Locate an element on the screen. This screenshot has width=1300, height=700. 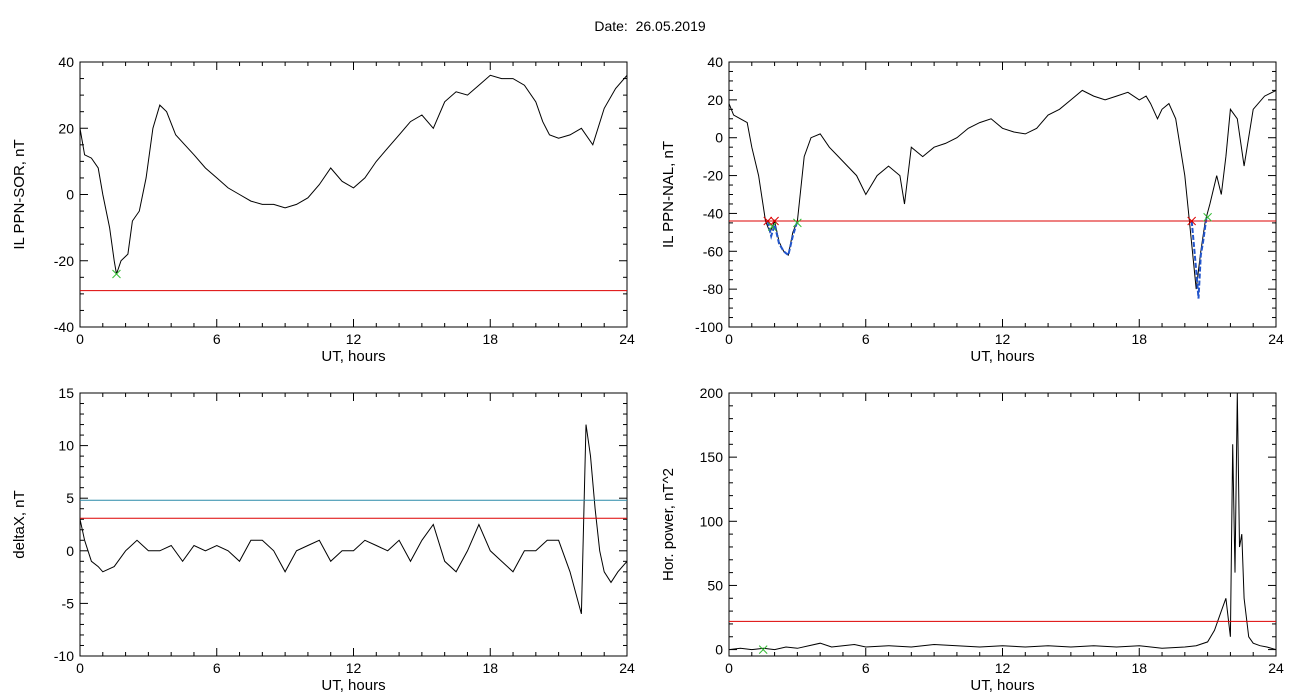
y-axis-label: deltaX, nT is located at coordinates (19, 524).